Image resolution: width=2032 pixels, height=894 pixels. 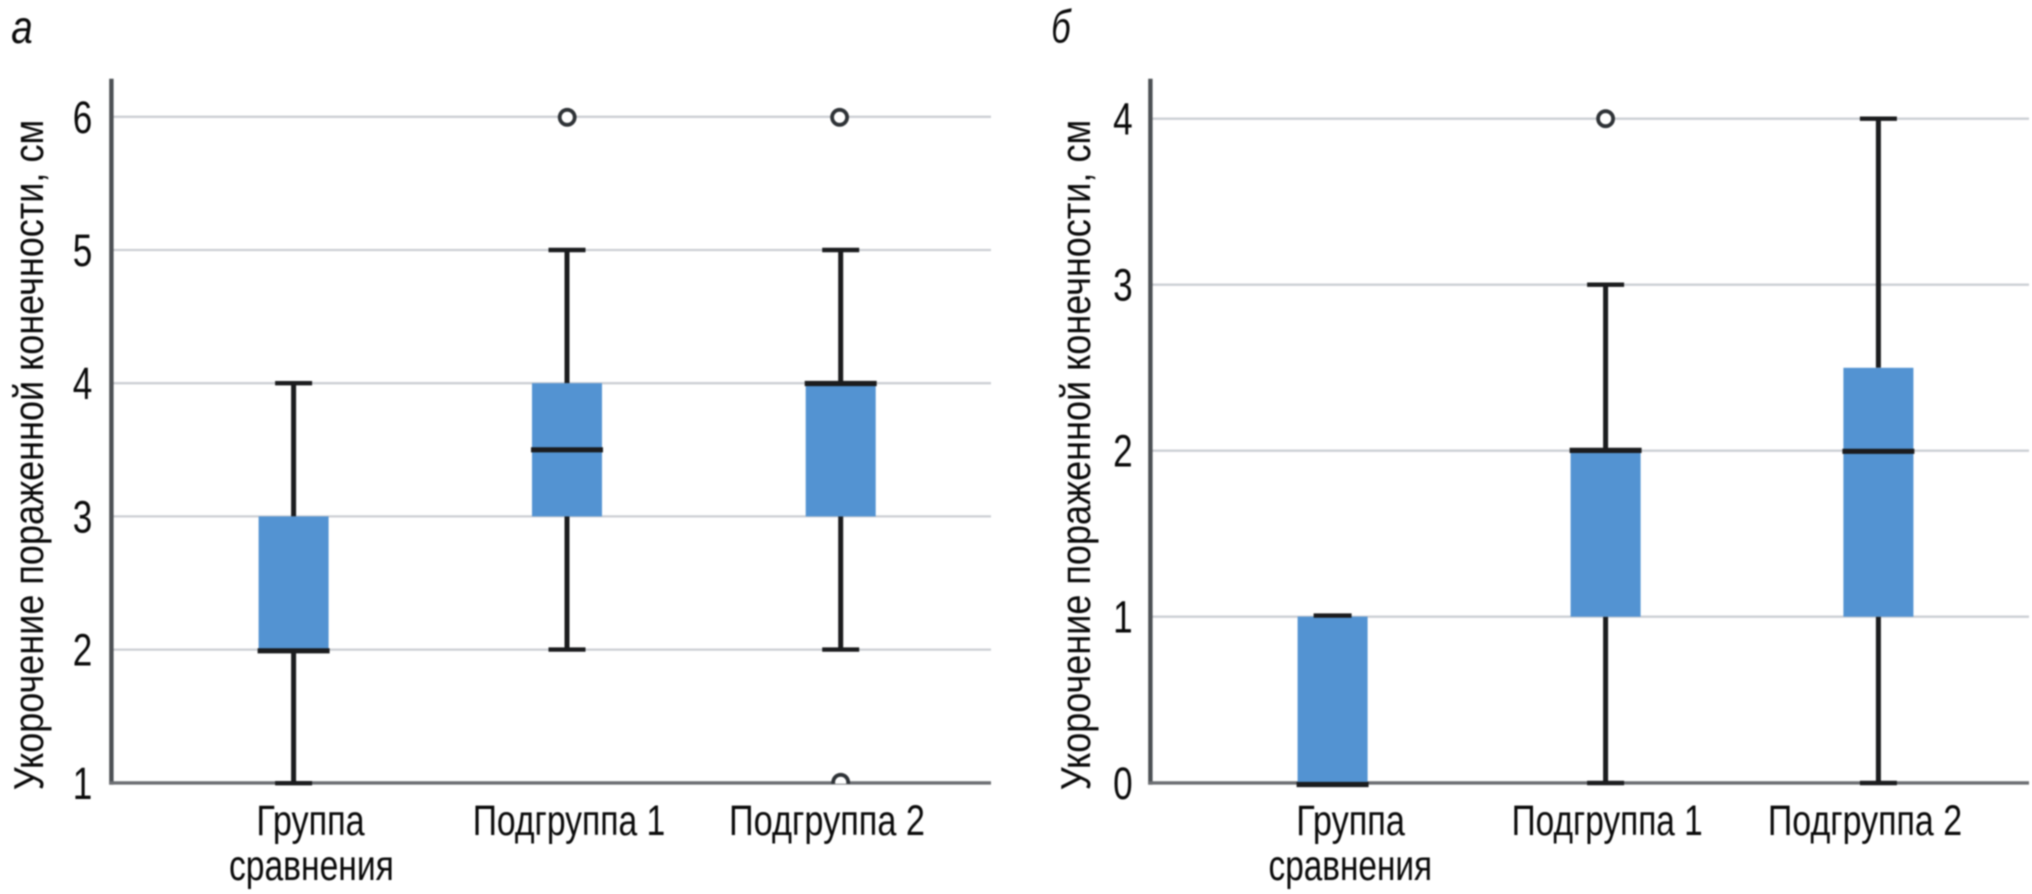 I want to click on svg-text: 0, so click(x=1123, y=783).